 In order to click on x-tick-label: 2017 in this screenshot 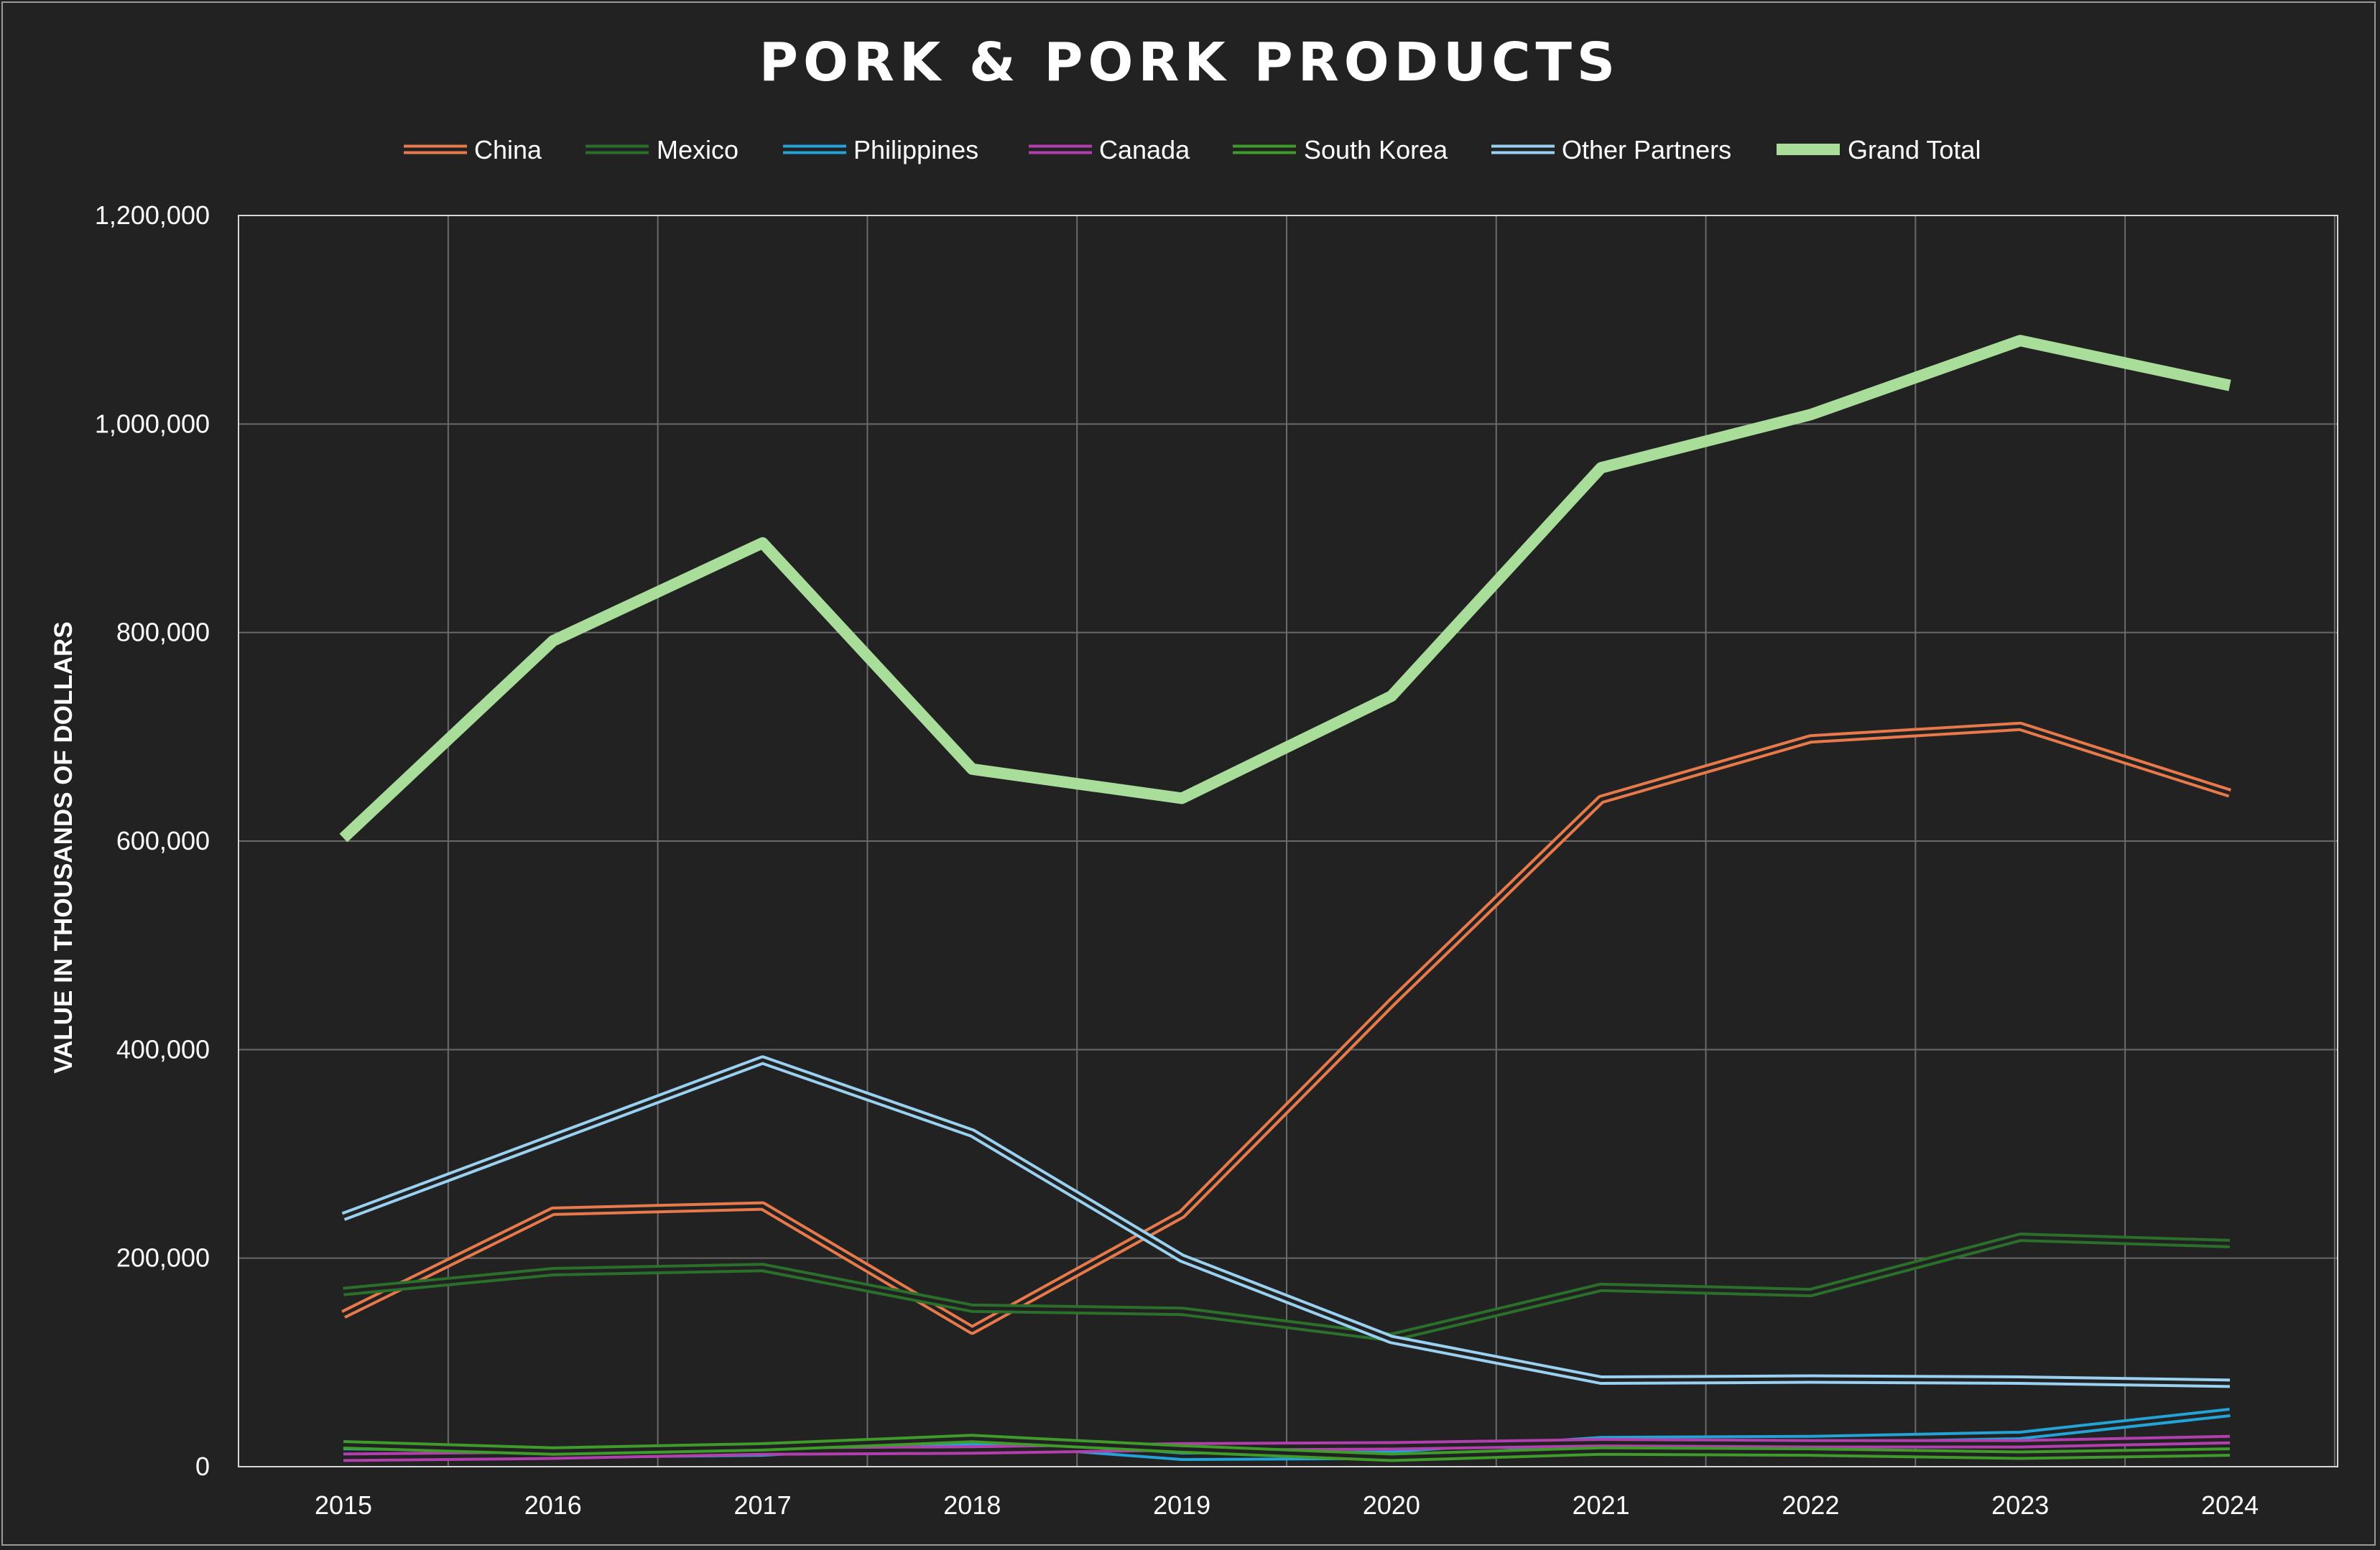, I will do `click(763, 1505)`.